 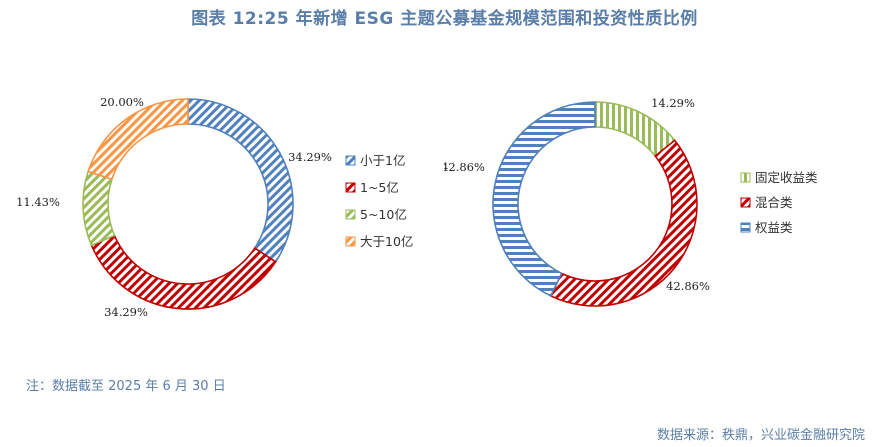 I want to click on chart-title: 图表 12:25 年新增 ESG 主题公募基金规模范围和投资性质比例, so click(x=444, y=19).